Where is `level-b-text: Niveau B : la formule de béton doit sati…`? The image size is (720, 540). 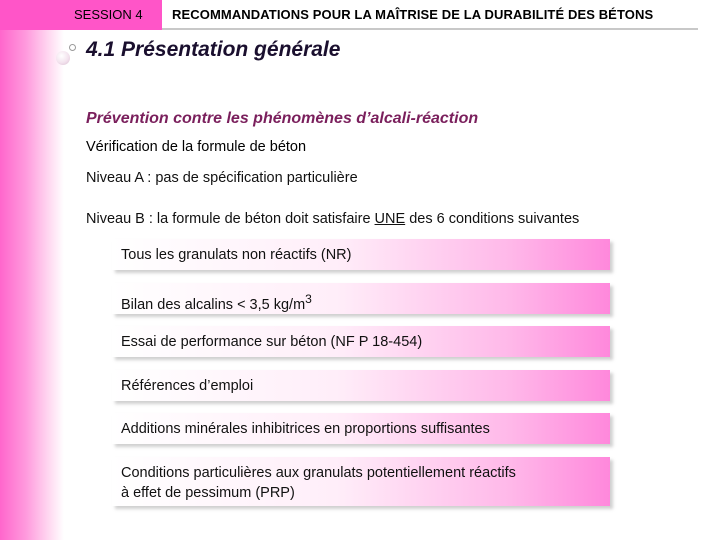 level-b-text: Niveau B : la formule de béton doit sati… is located at coordinates (332, 219).